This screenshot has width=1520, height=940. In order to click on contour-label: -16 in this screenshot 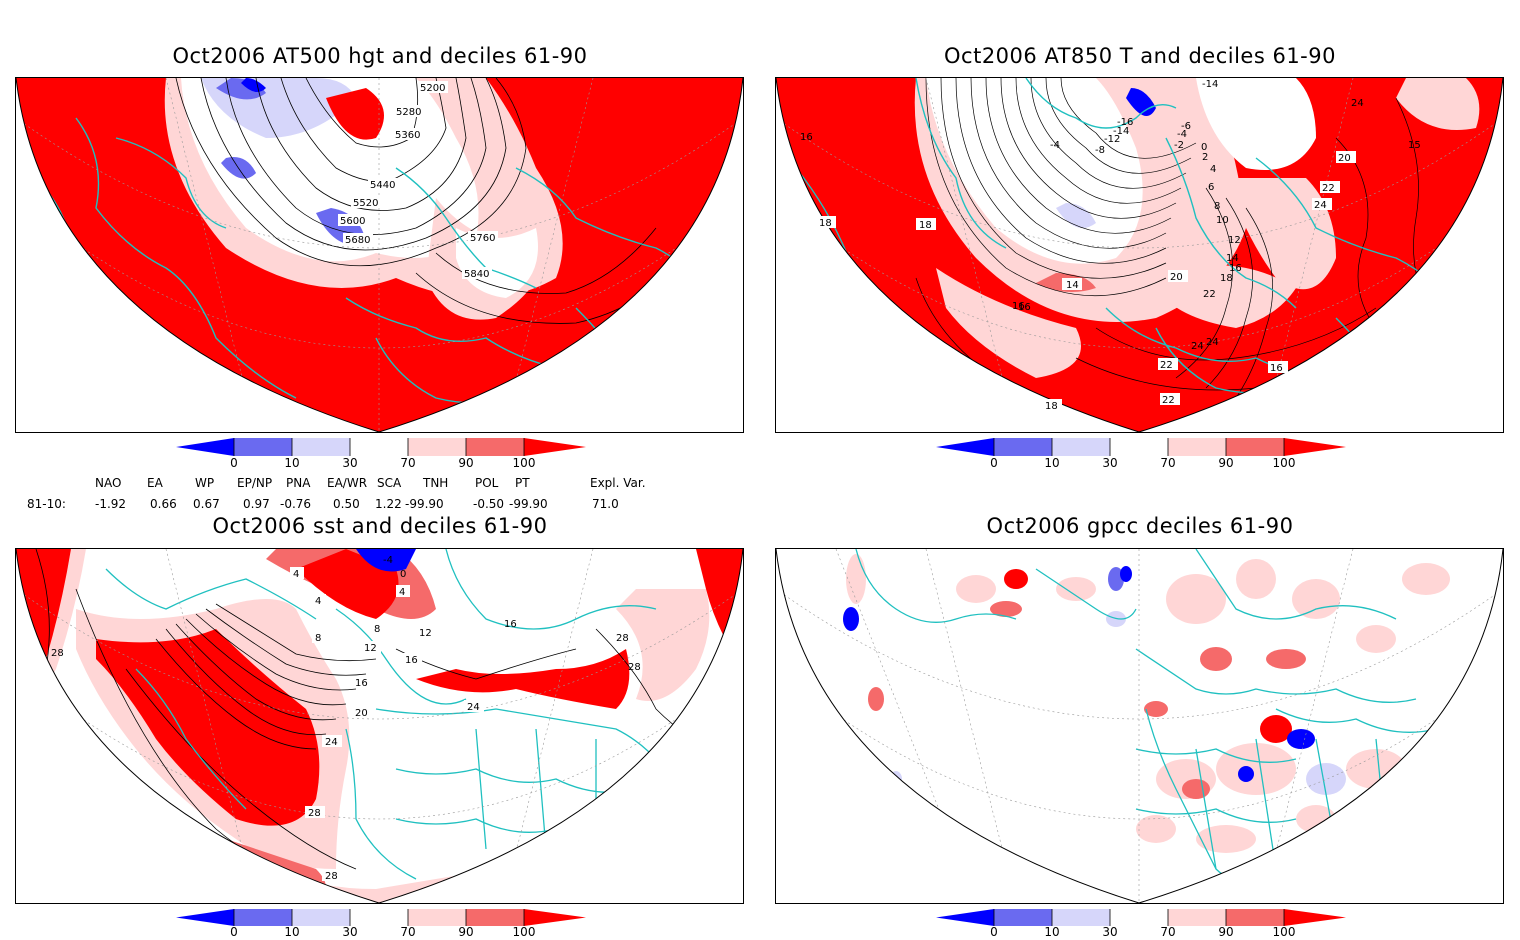, I will do `click(1125, 122)`.